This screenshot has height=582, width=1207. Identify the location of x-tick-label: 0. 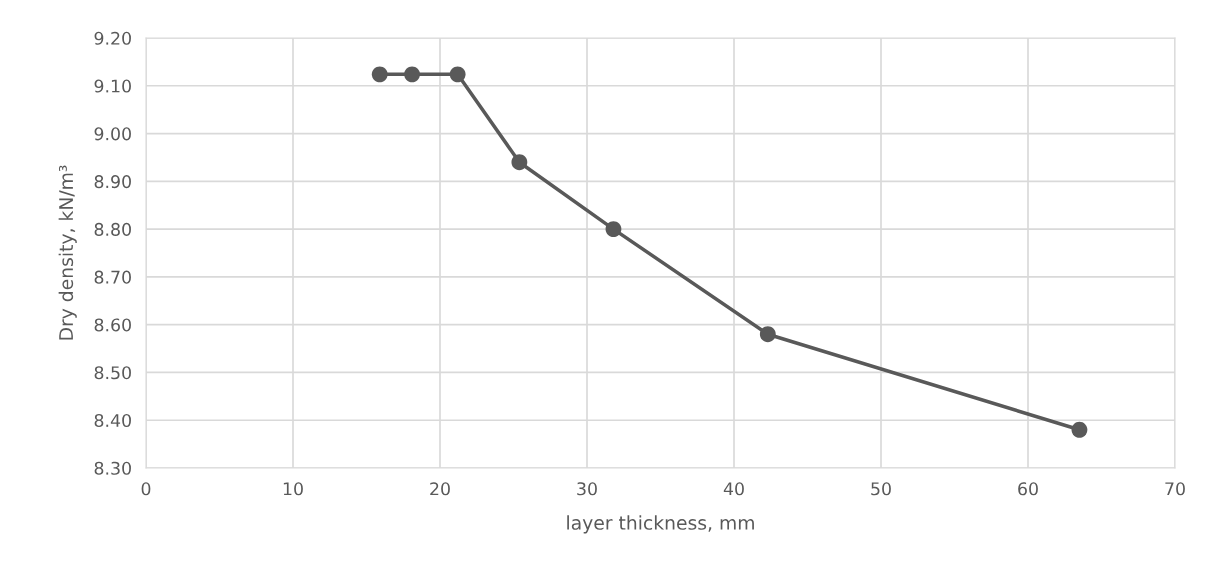
(146, 489).